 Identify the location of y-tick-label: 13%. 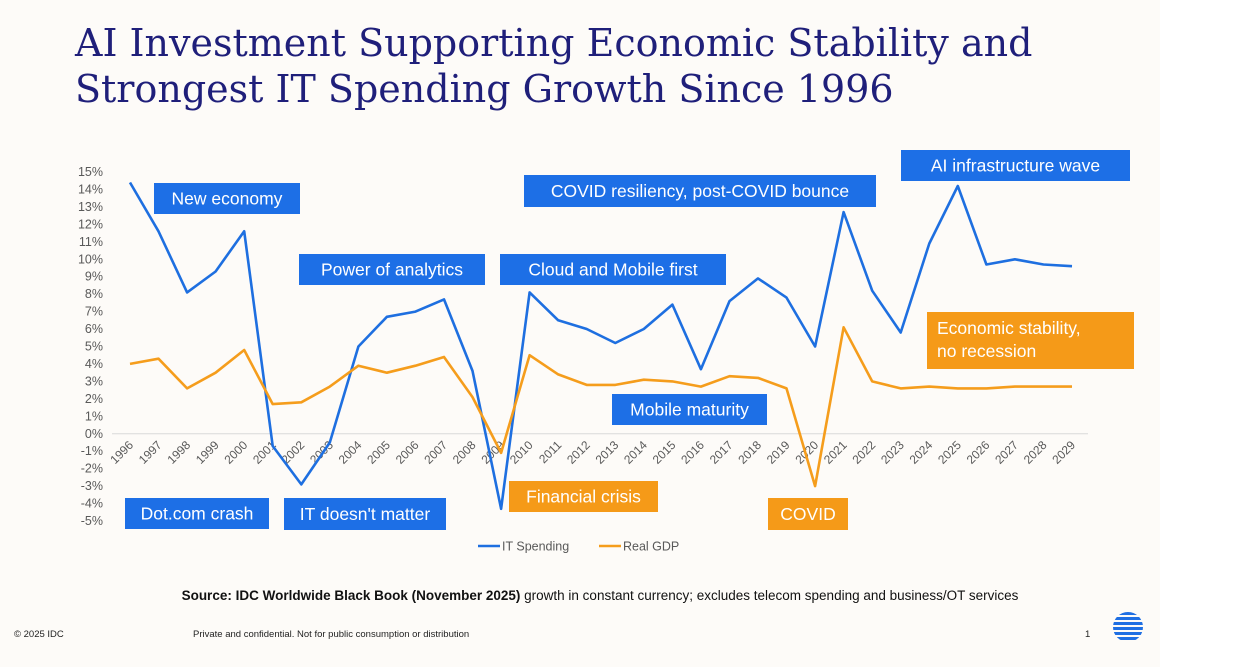
(90, 207).